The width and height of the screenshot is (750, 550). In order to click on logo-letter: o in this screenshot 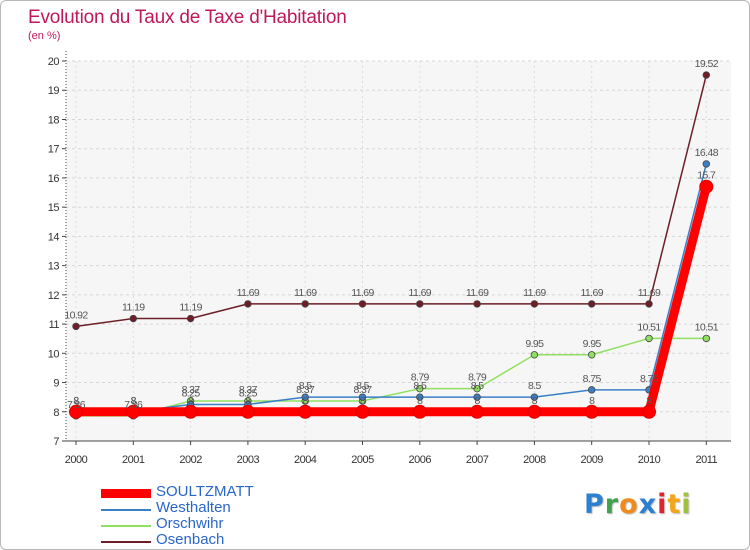, I will do `click(629, 504)`.